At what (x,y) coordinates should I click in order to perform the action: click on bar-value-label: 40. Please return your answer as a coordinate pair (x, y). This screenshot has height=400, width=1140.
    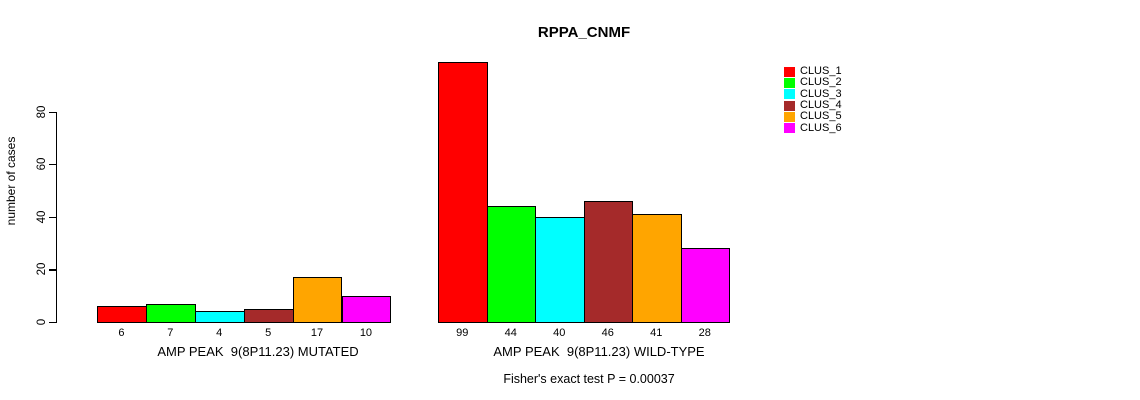
    Looking at the image, I should click on (559, 333).